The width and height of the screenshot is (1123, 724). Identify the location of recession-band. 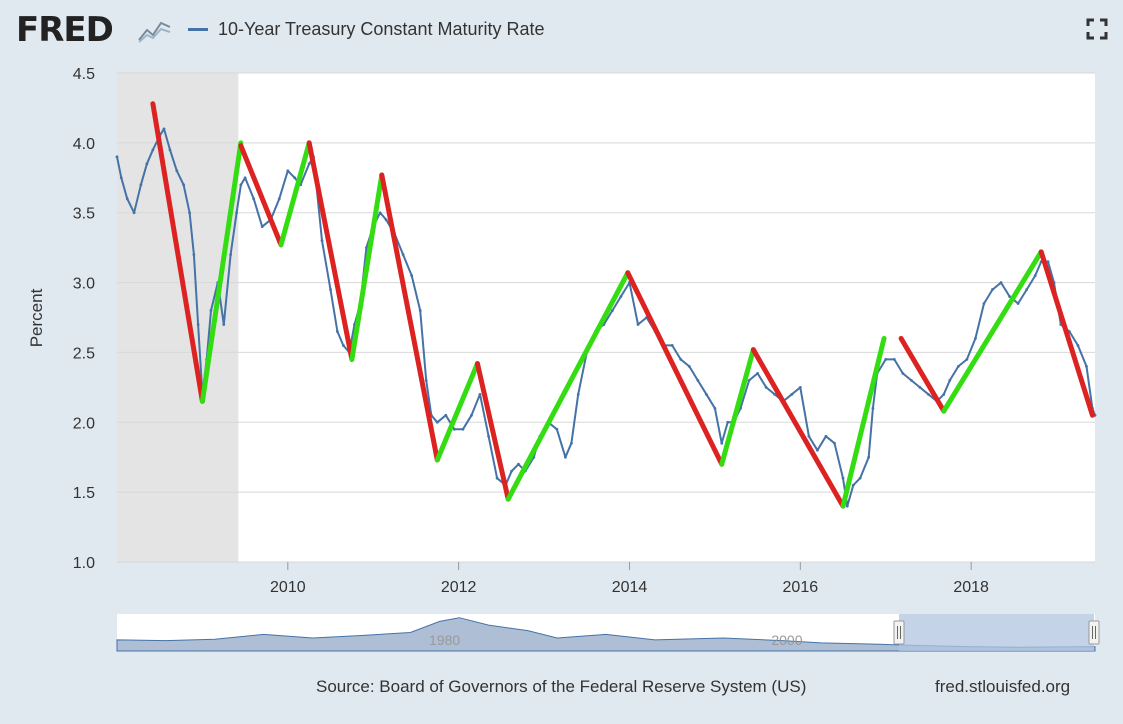
(178, 317).